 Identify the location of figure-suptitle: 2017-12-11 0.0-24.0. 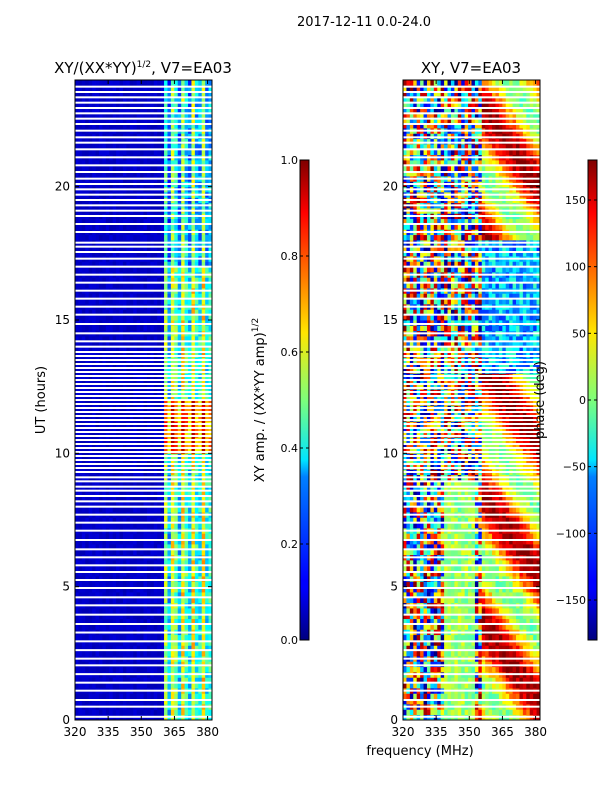
(364, 22).